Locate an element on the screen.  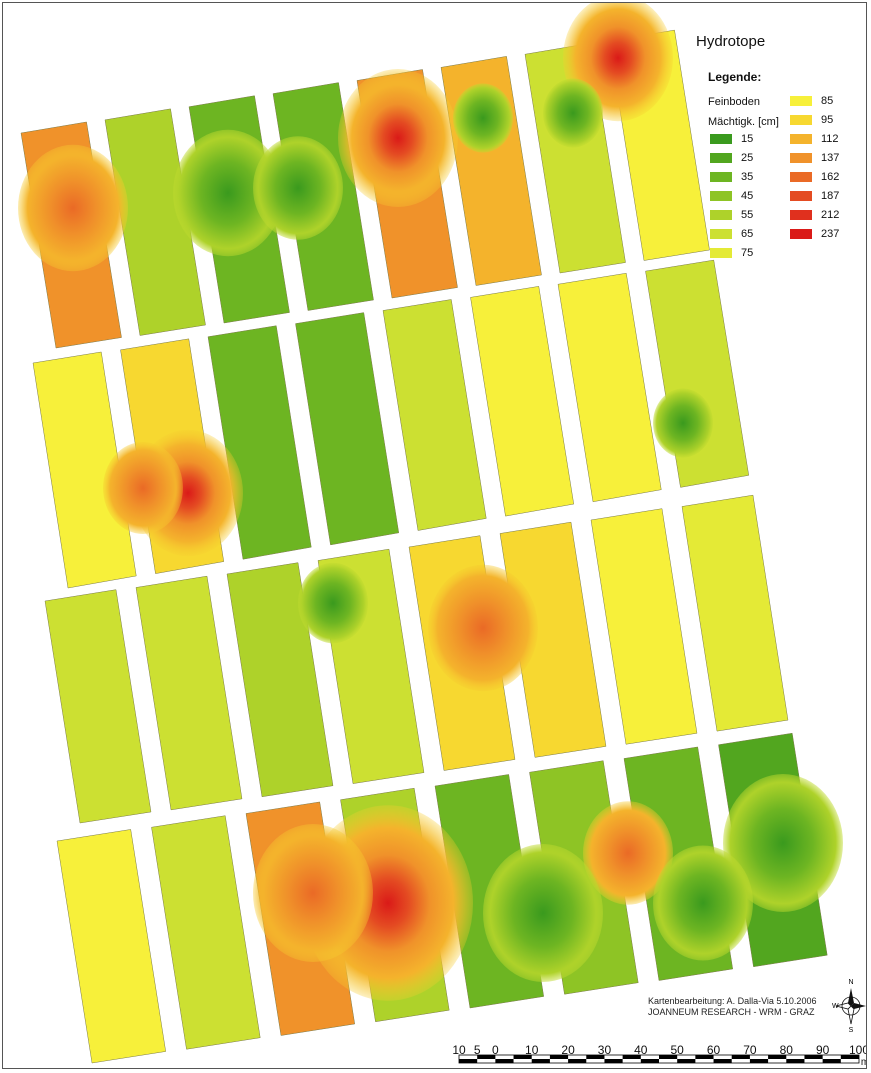
scale-label: 90 is located at coordinates (822, 1050).